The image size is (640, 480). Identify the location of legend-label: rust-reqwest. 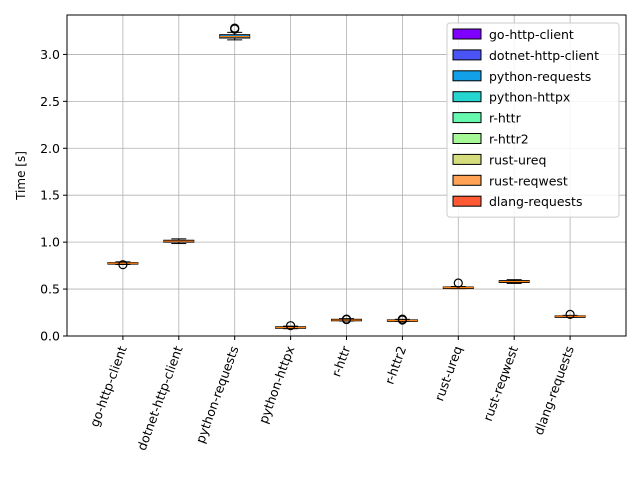
(528, 180).